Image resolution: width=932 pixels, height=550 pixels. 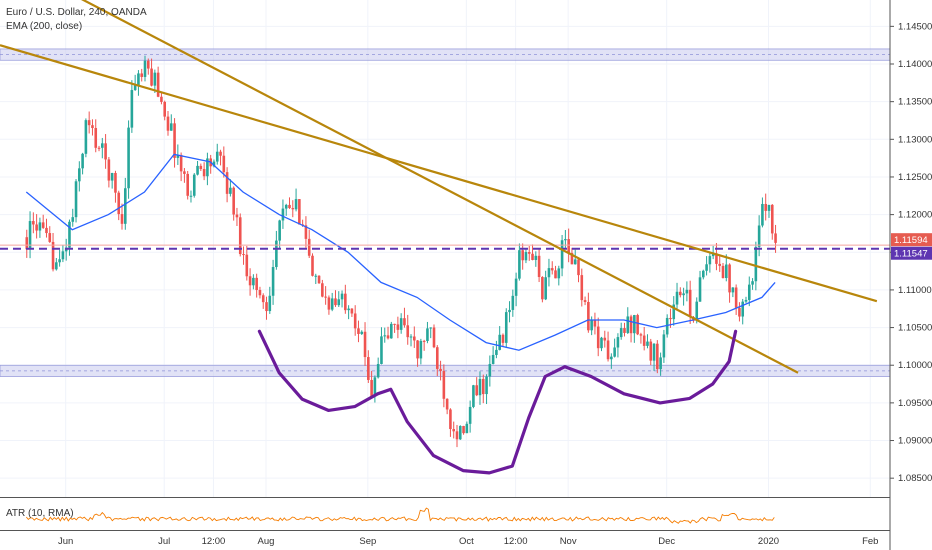 What do you see at coordinates (44, 26) in the screenshot?
I see `ema-legend: EMA (200, close)` at bounding box center [44, 26].